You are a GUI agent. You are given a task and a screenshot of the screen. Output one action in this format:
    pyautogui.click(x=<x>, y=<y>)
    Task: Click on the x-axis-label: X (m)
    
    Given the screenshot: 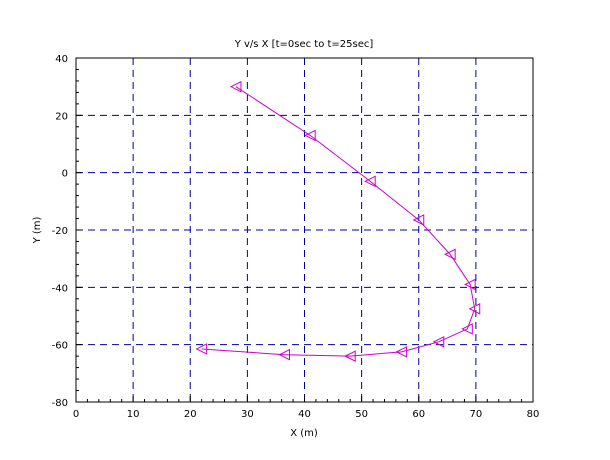 What is the action you would take?
    pyautogui.click(x=304, y=433)
    